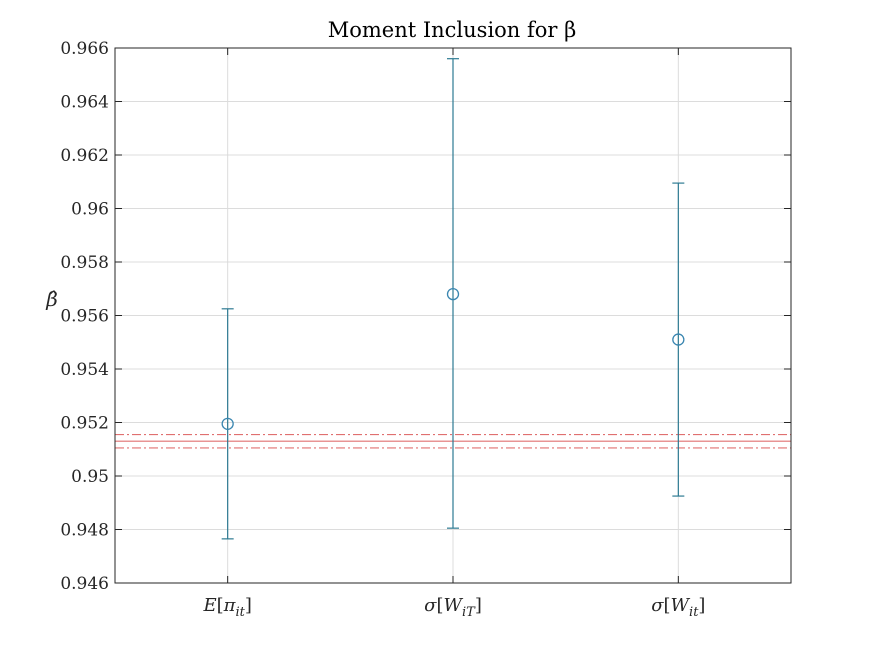 The height and width of the screenshot is (656, 875). What do you see at coordinates (452, 30) in the screenshot?
I see `chart-title: Moment Inclusion for β` at bounding box center [452, 30].